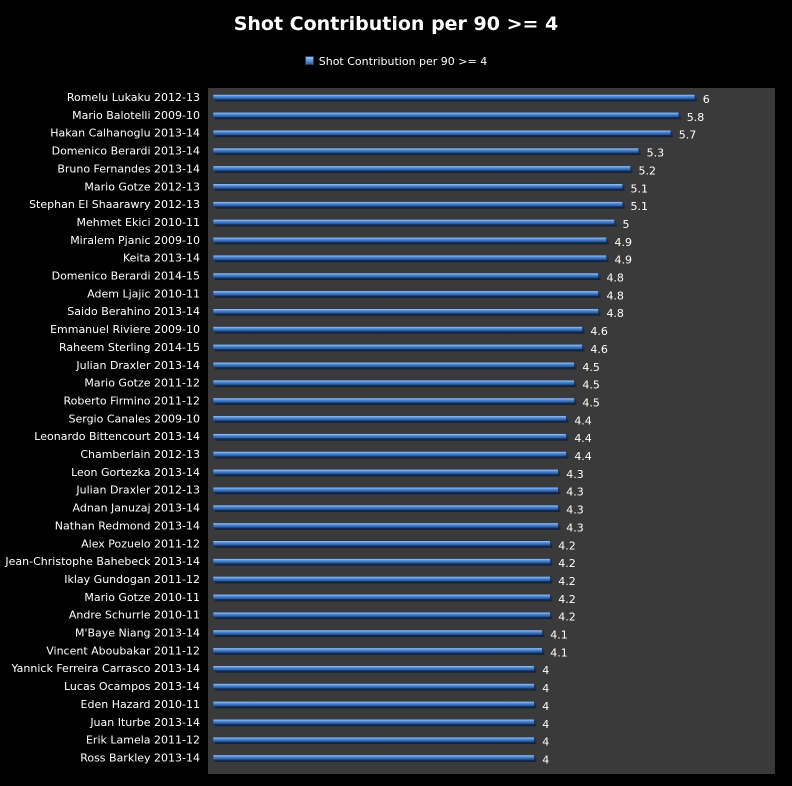 This screenshot has height=786, width=792. Describe the element at coordinates (123, 650) in the screenshot. I see `category-label: Vincent Aboubakar 2011-12` at that location.